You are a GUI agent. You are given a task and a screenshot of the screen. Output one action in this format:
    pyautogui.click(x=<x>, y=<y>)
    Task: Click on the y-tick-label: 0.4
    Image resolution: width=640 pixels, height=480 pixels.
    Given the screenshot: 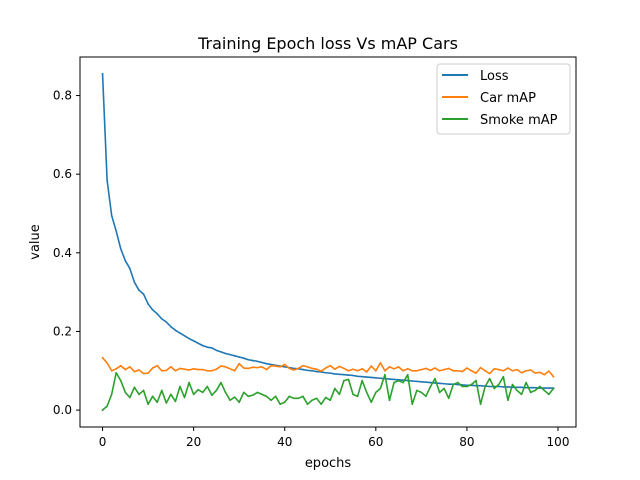 What is the action you would take?
    pyautogui.click(x=62, y=253)
    